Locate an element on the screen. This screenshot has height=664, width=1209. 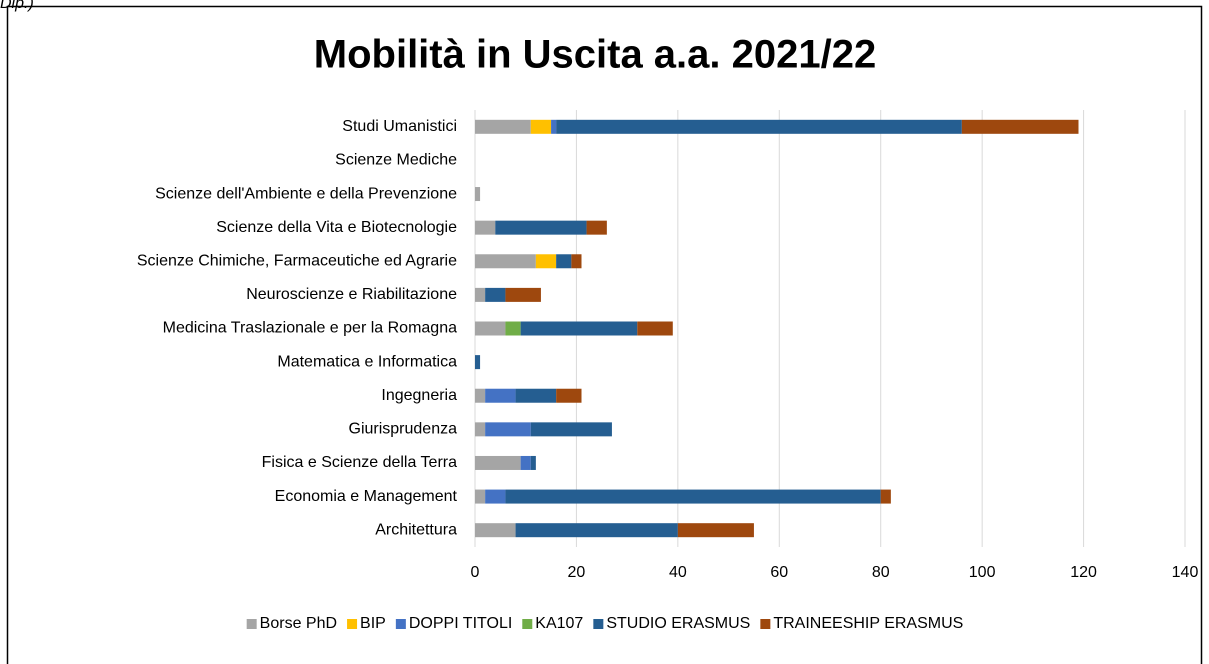
x-tick-label: 120 is located at coordinates (1083, 572).